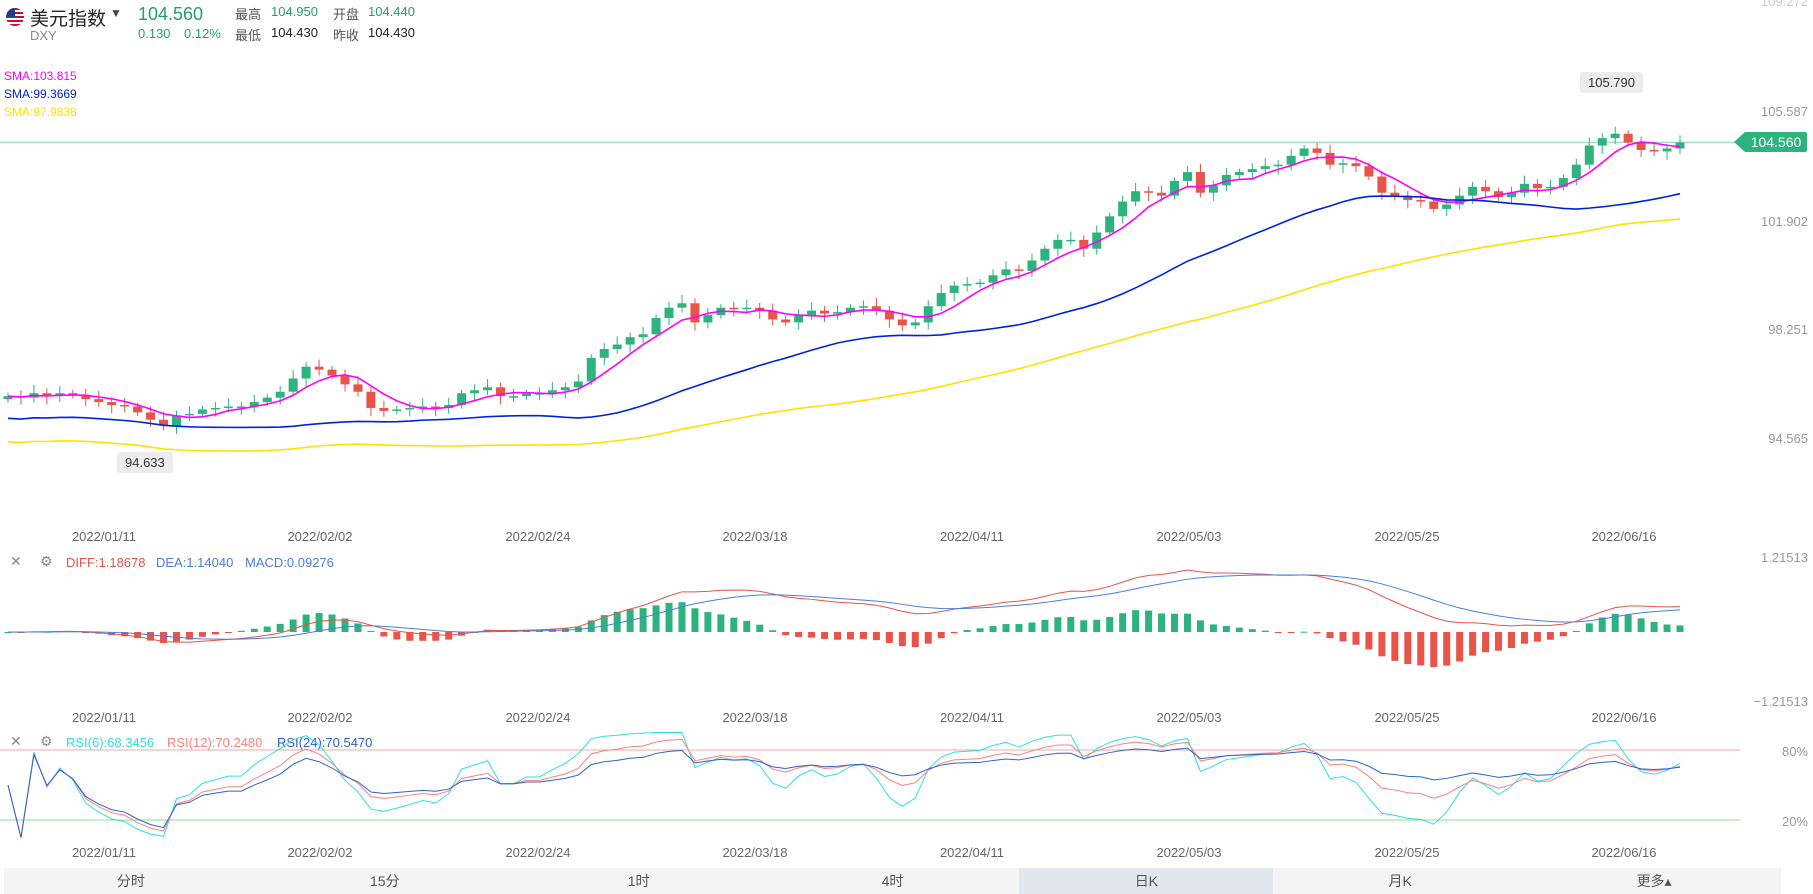  What do you see at coordinates (892, 881) in the screenshot?
I see `tab-4hour: 4时` at bounding box center [892, 881].